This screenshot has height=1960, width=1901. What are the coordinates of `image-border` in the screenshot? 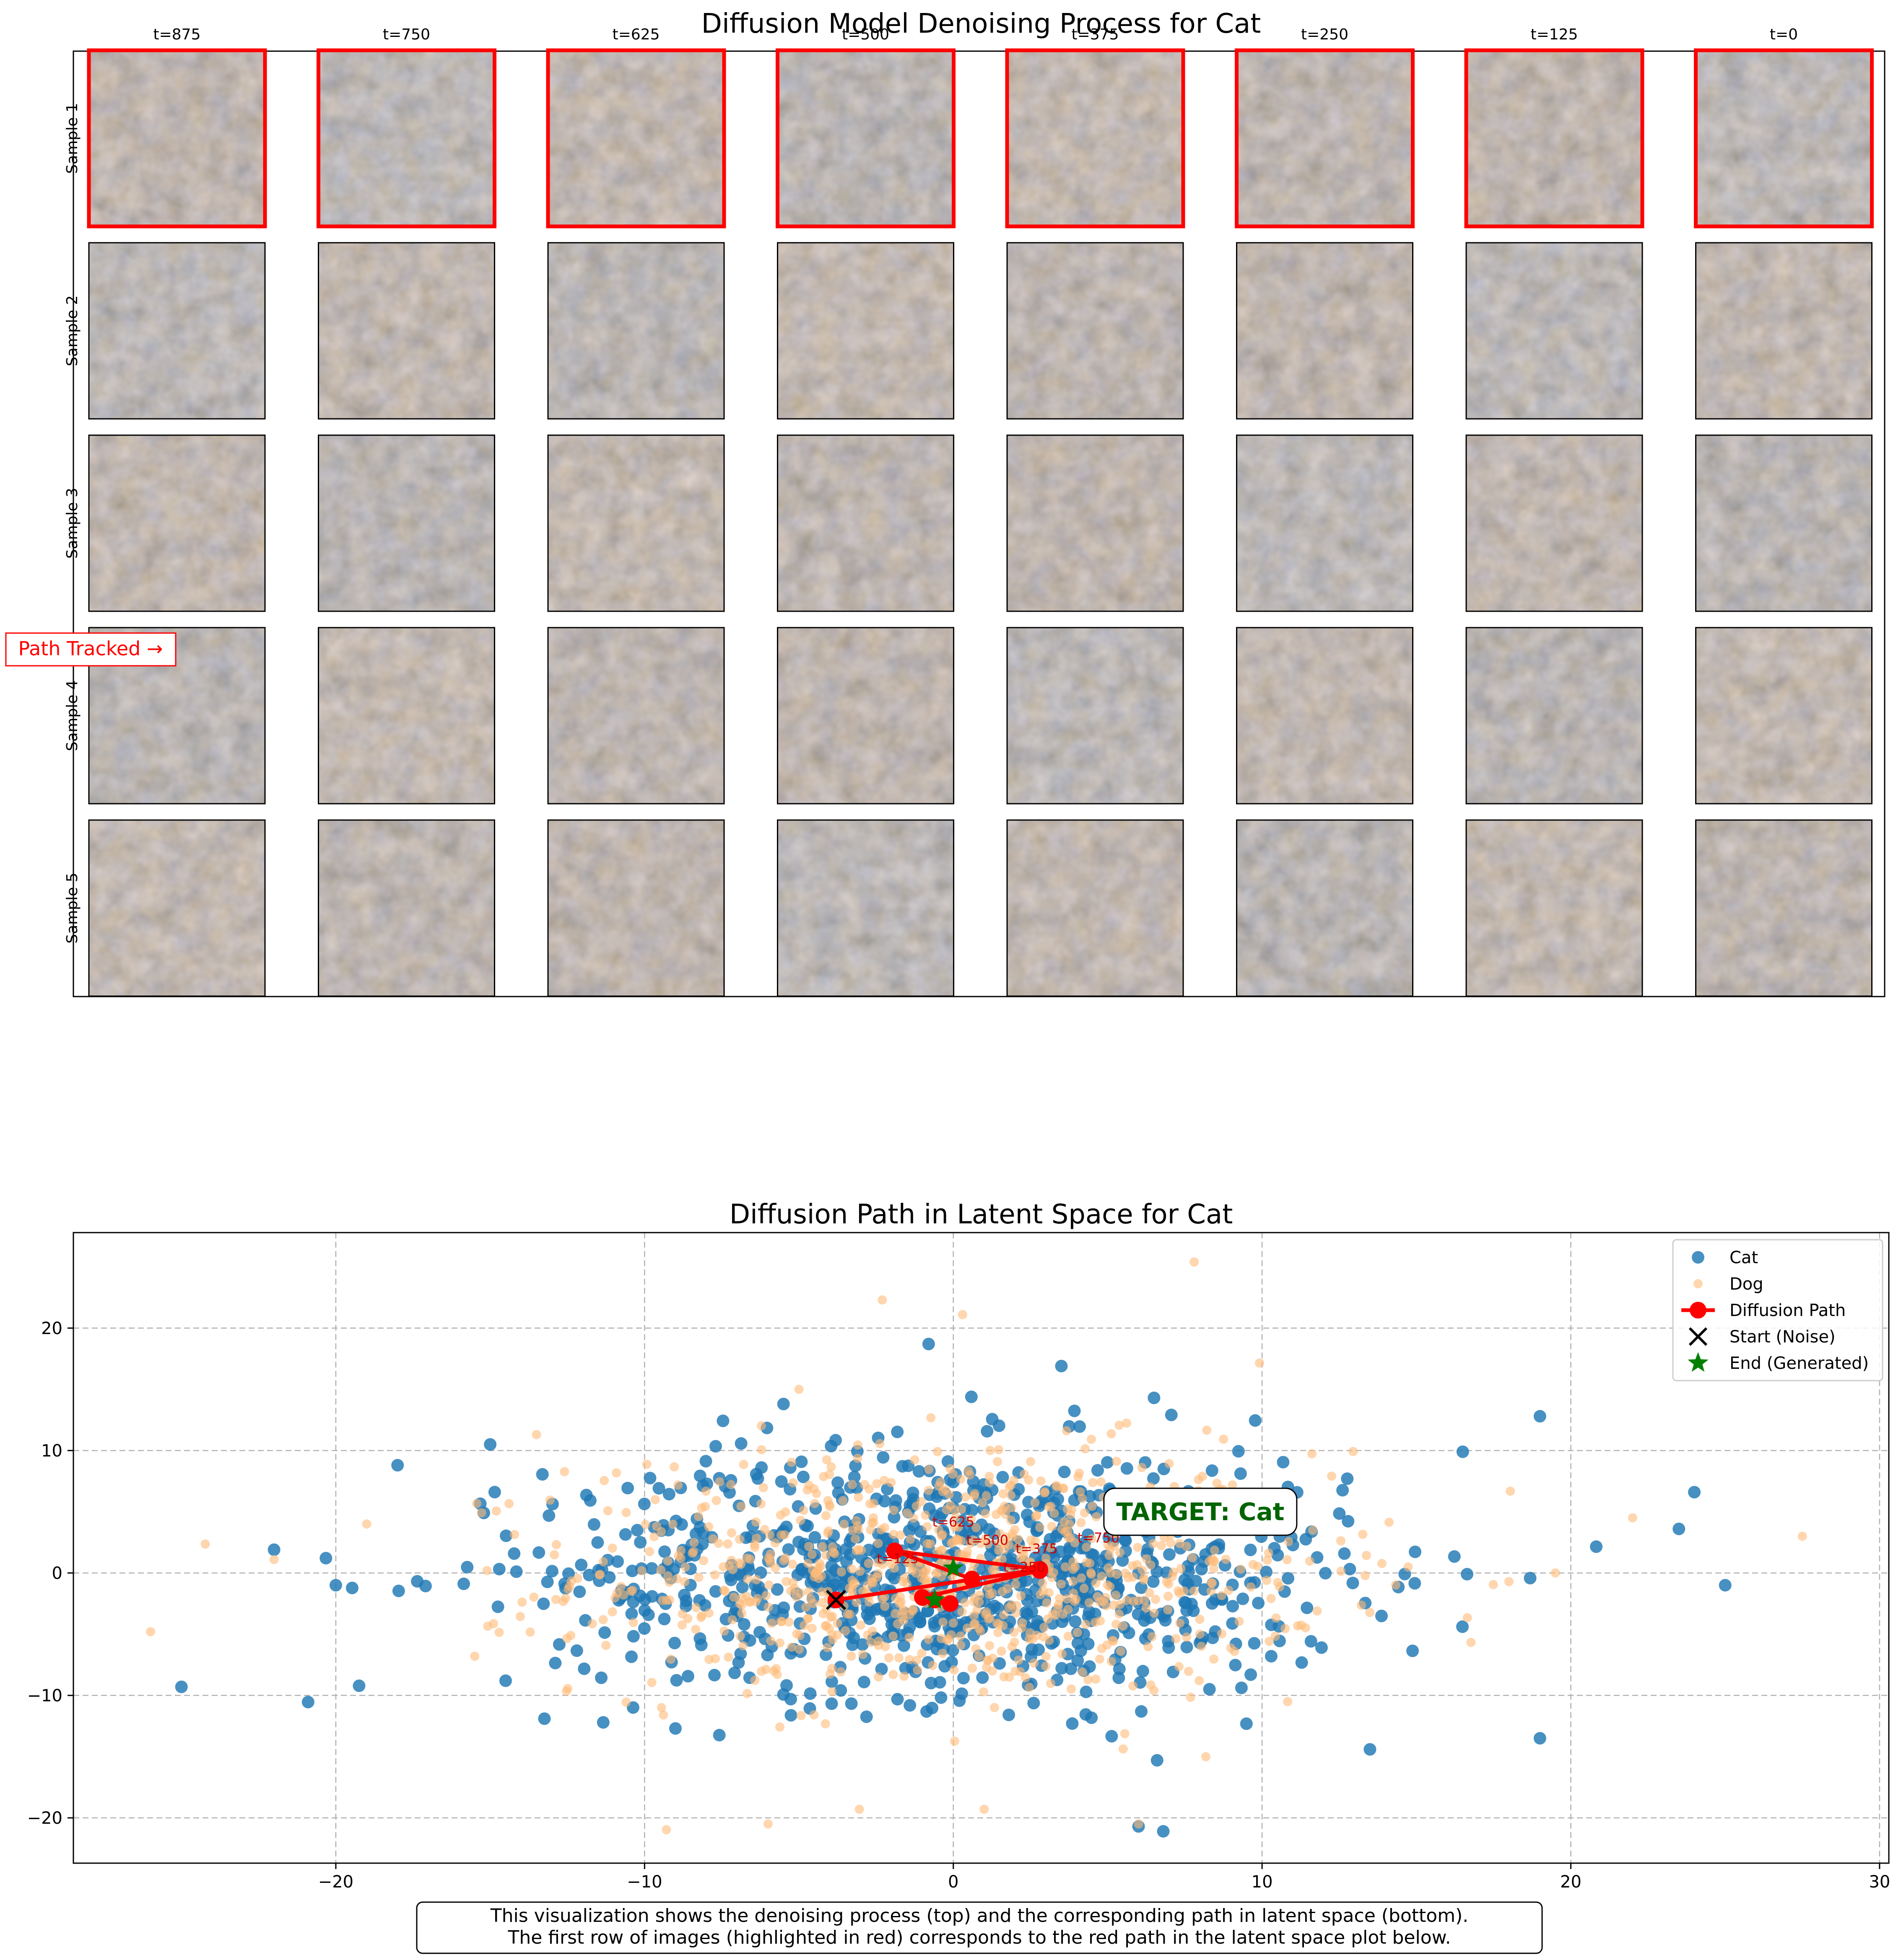 It's located at (1324, 523).